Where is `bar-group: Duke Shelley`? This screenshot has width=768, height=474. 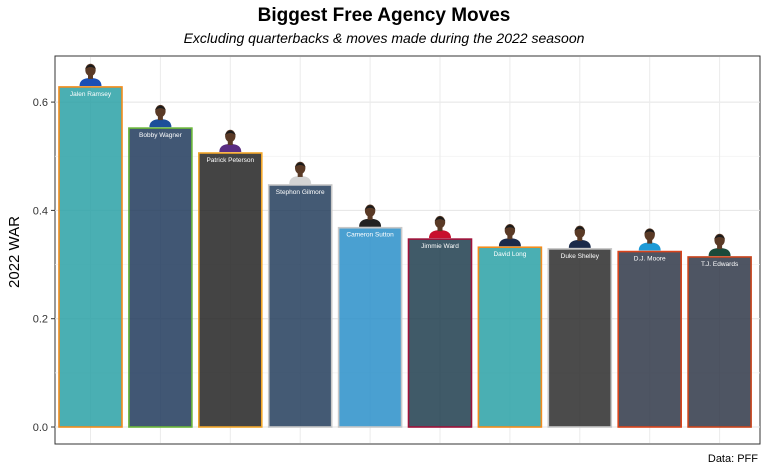
bar-group: Duke Shelley is located at coordinates (580, 326).